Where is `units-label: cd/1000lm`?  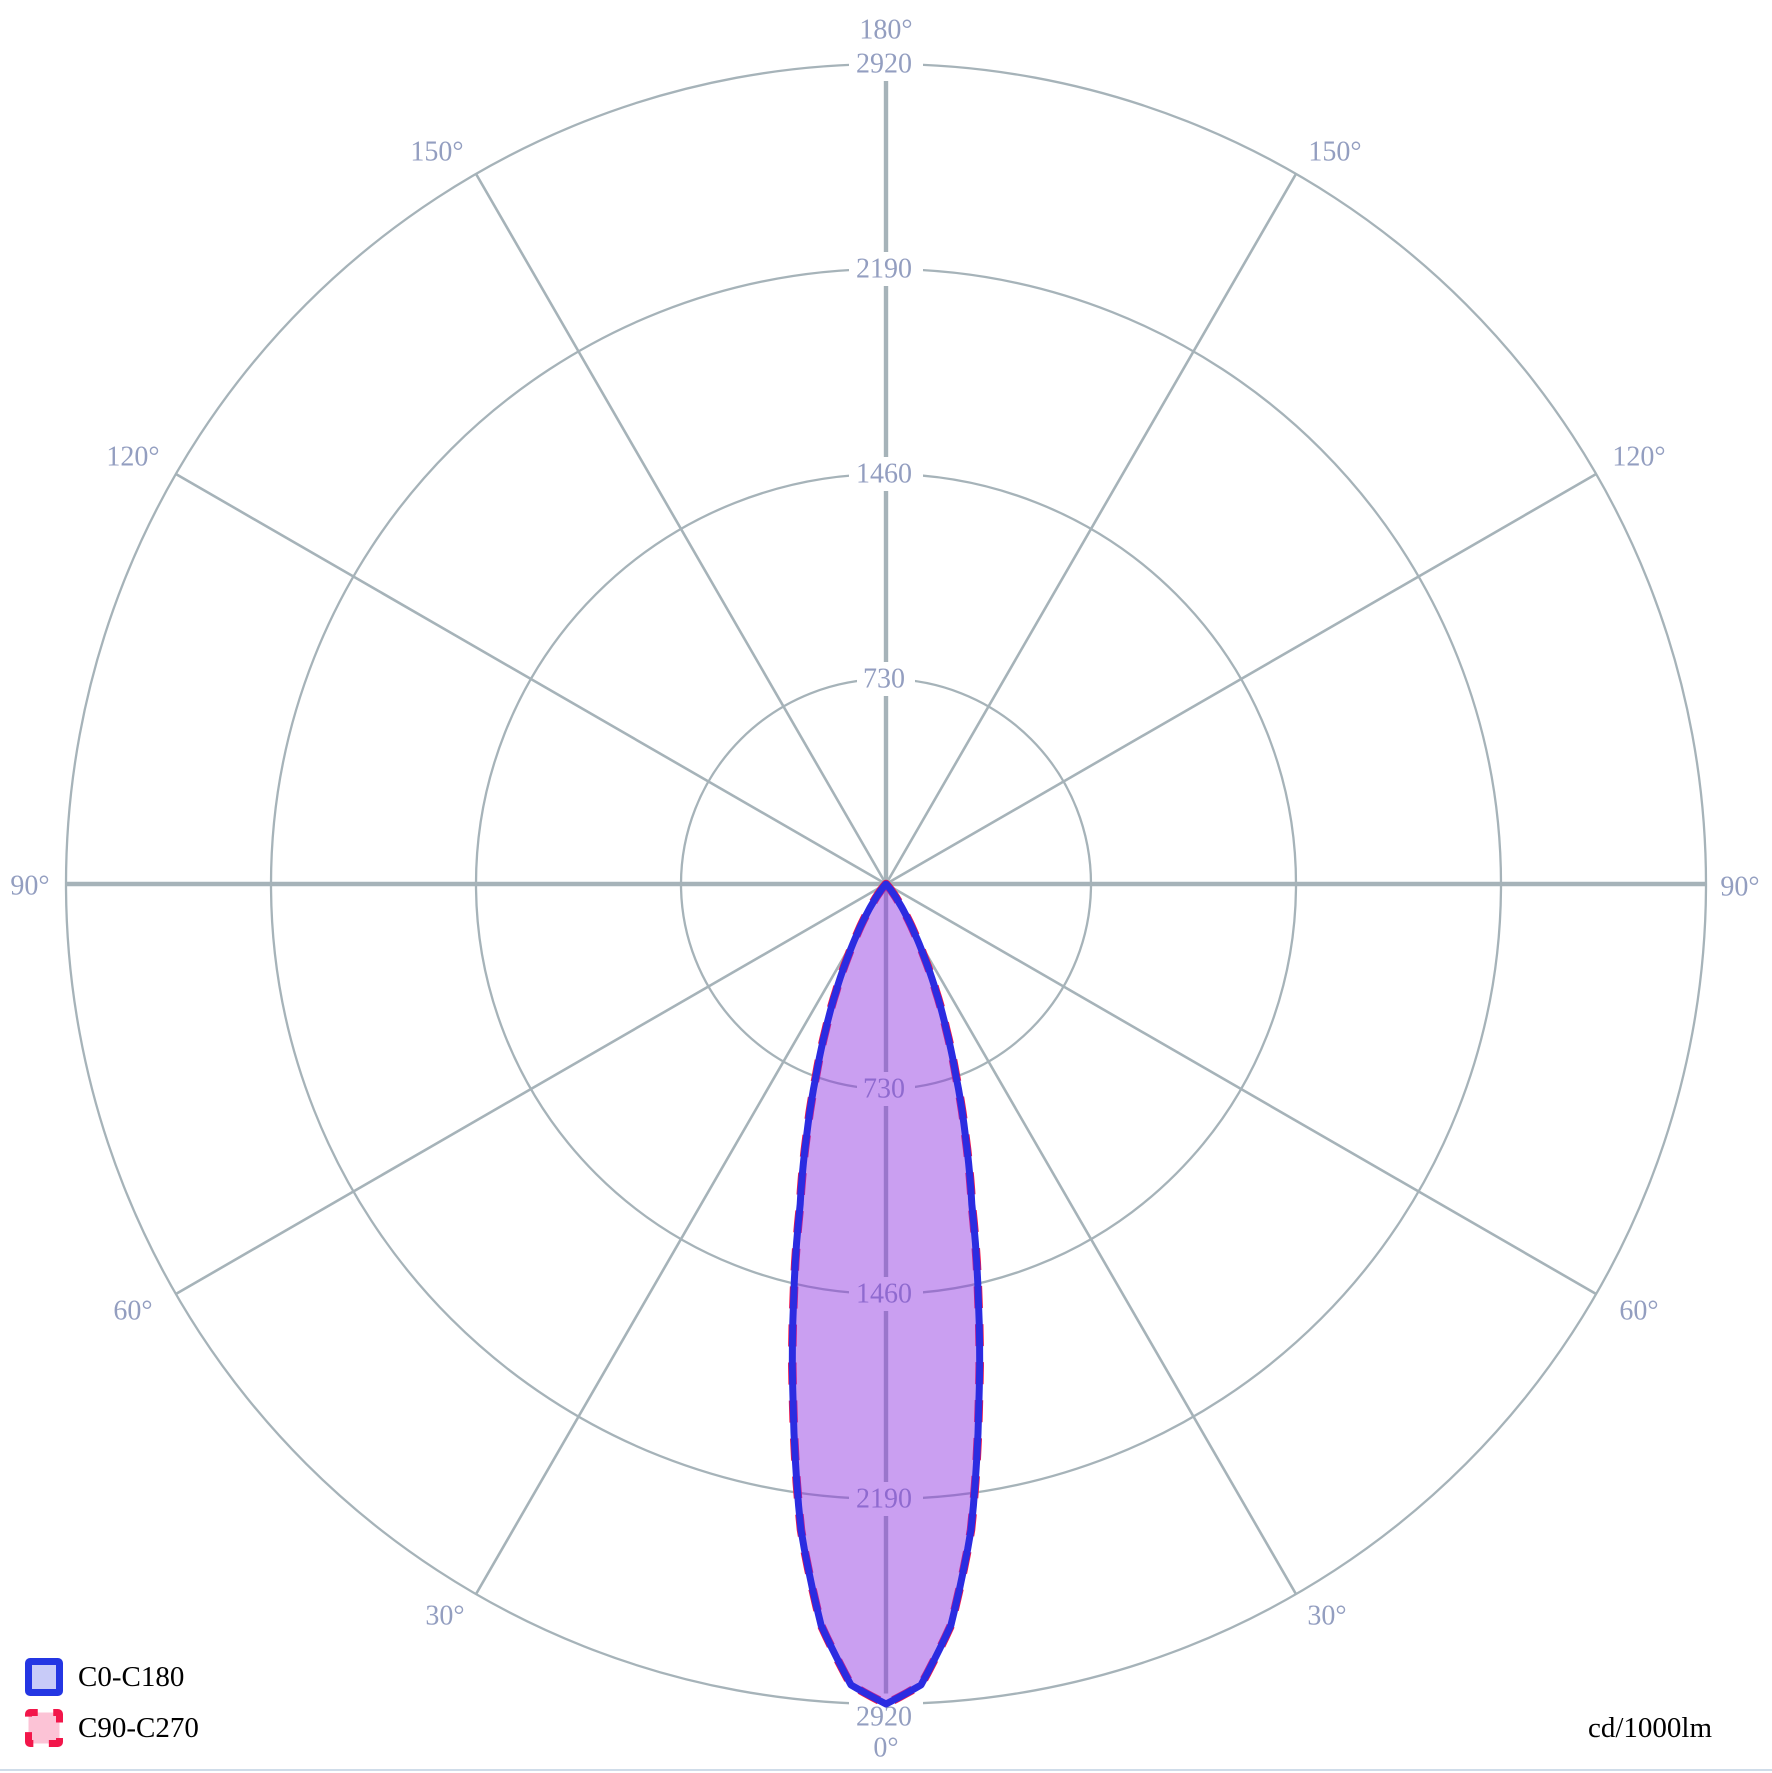
units-label: cd/1000lm is located at coordinates (1649, 1728).